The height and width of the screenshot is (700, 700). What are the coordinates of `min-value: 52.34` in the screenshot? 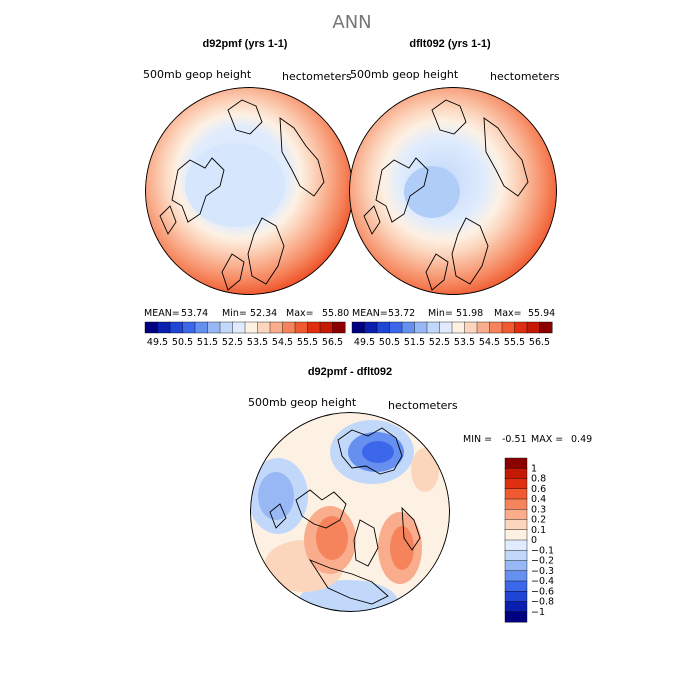 It's located at (263, 313).